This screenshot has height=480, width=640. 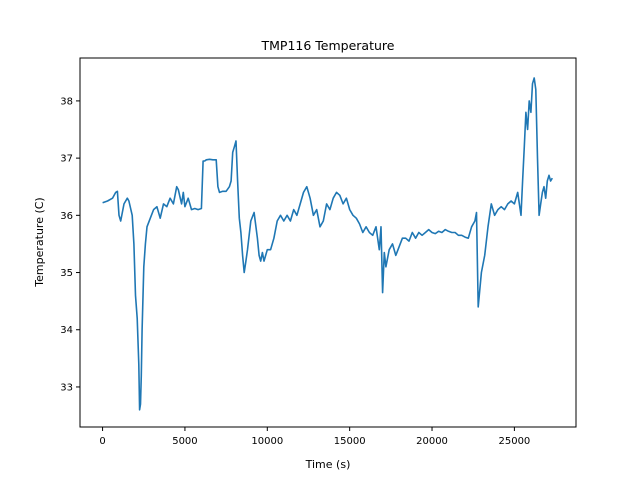 What do you see at coordinates (66, 330) in the screenshot?
I see `y-tick-label: 34` at bounding box center [66, 330].